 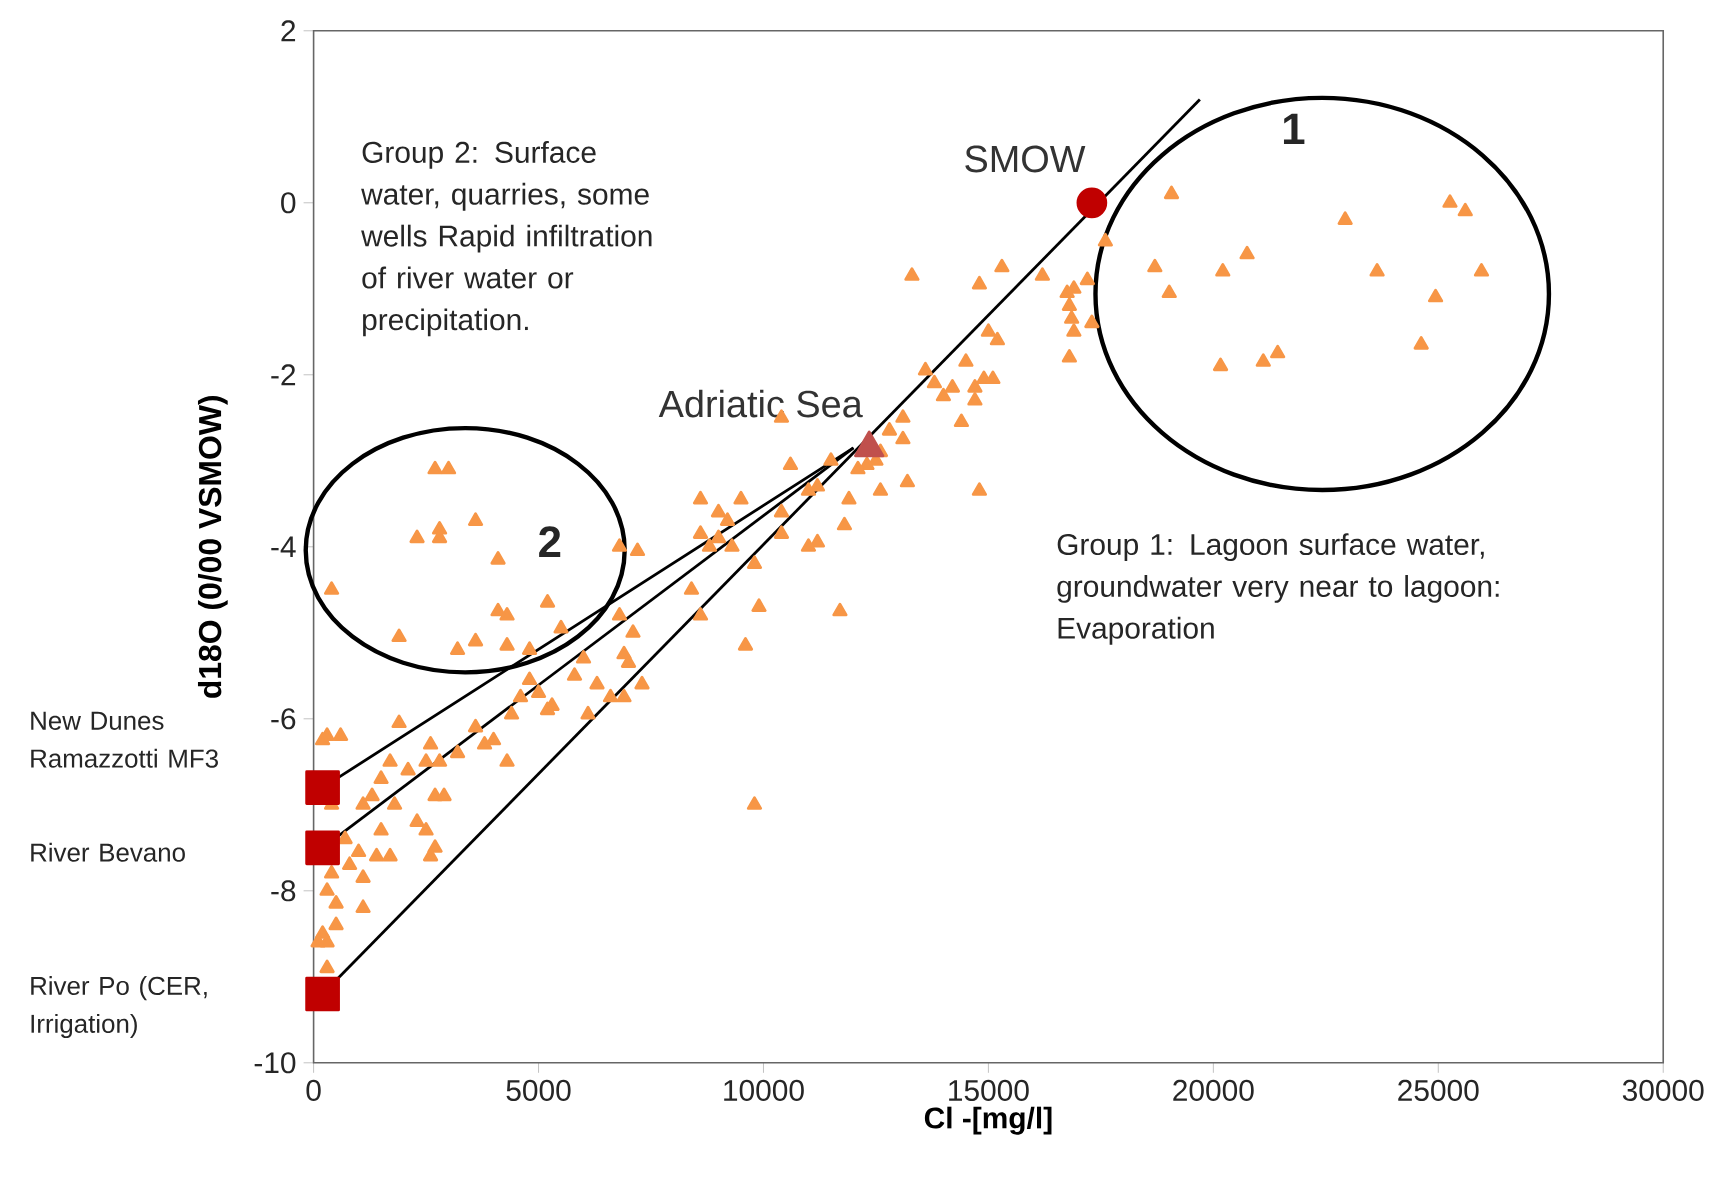 What do you see at coordinates (283, 719) in the screenshot?
I see `y-tick-label: -6` at bounding box center [283, 719].